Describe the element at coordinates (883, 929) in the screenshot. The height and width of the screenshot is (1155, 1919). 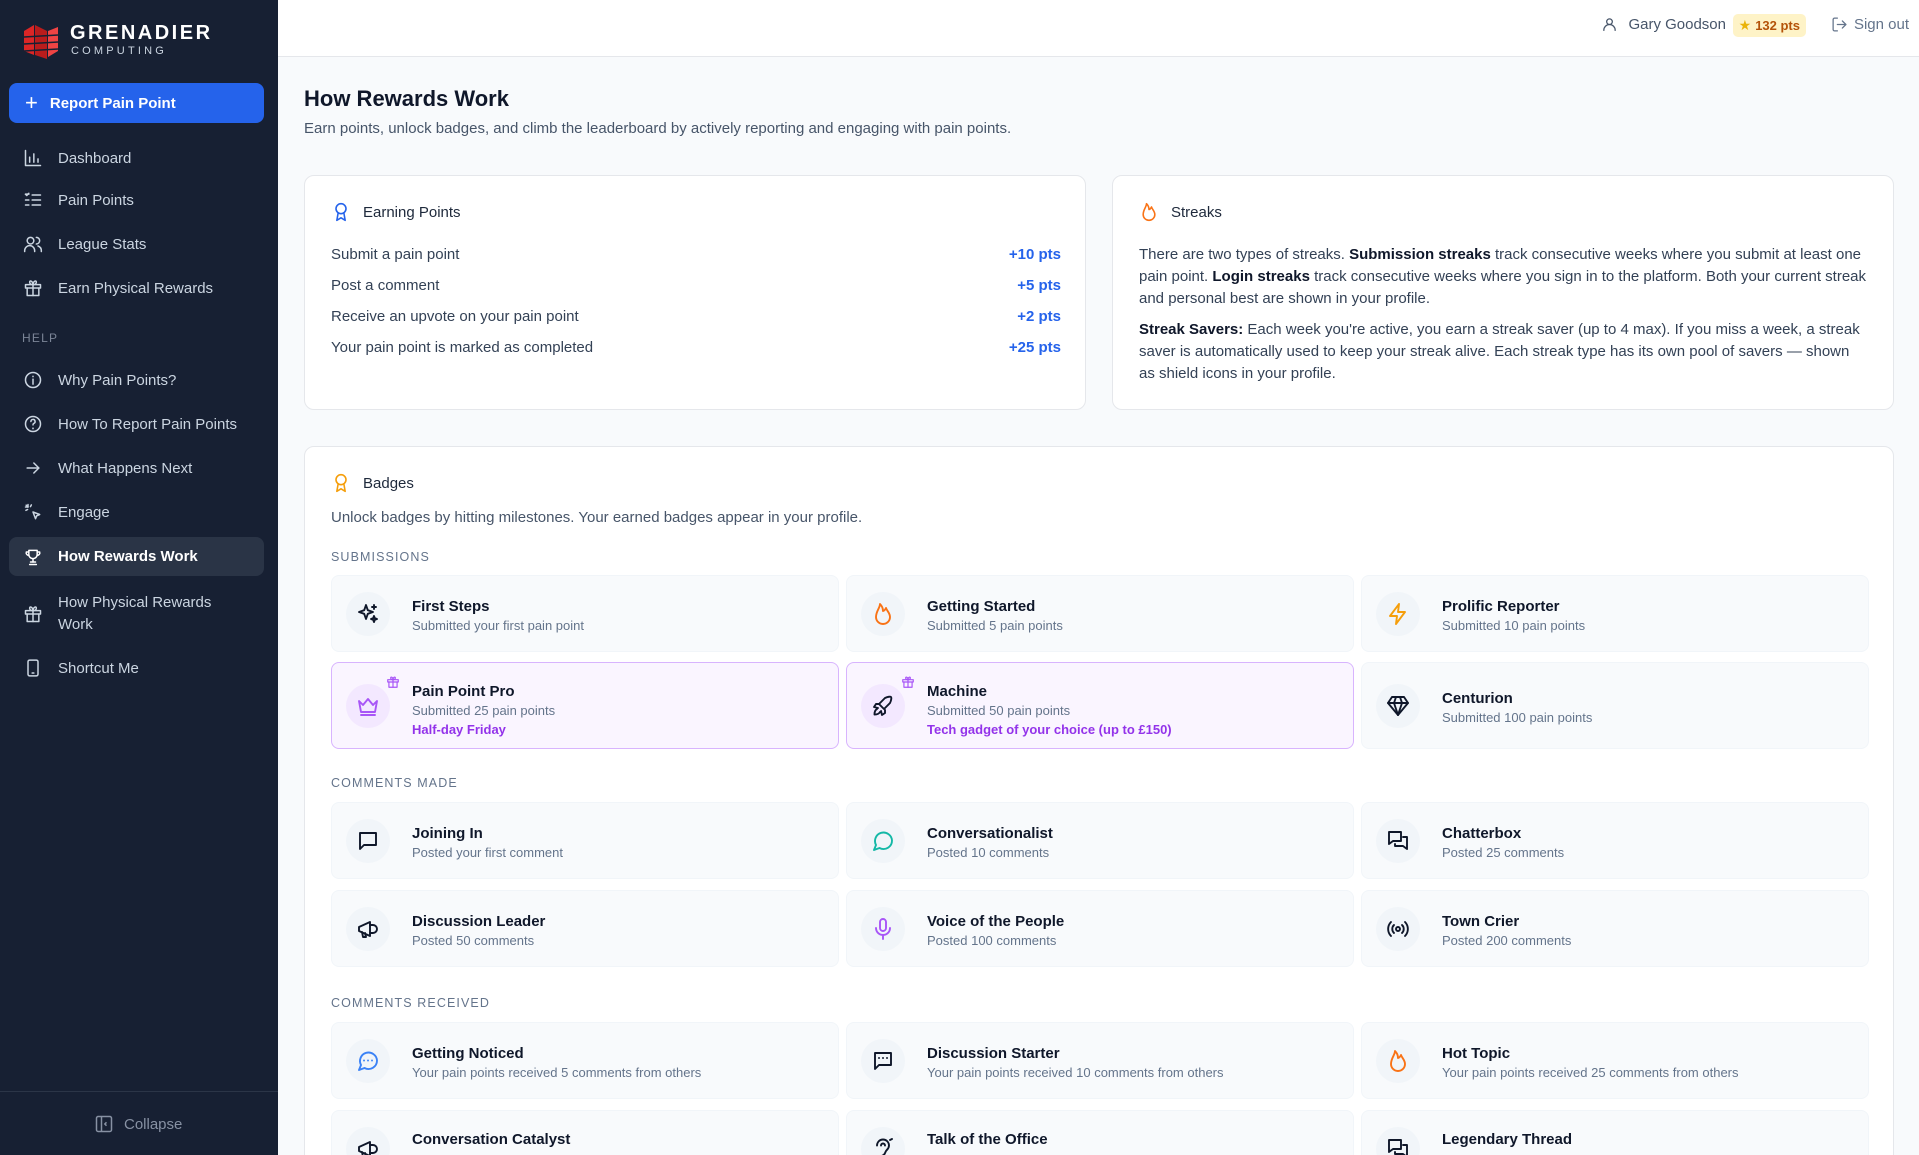
I see `microphone-icon` at that location.